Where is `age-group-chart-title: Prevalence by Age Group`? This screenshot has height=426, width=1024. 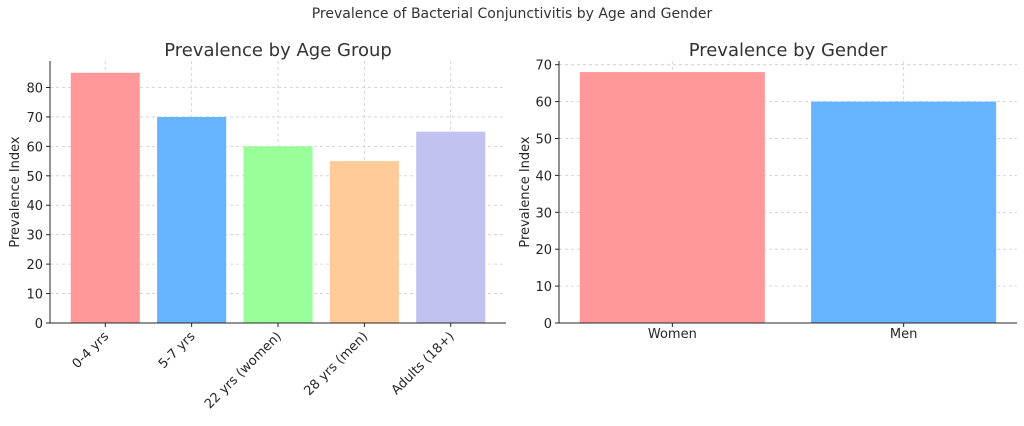 age-group-chart-title: Prevalence by Age Group is located at coordinates (278, 50).